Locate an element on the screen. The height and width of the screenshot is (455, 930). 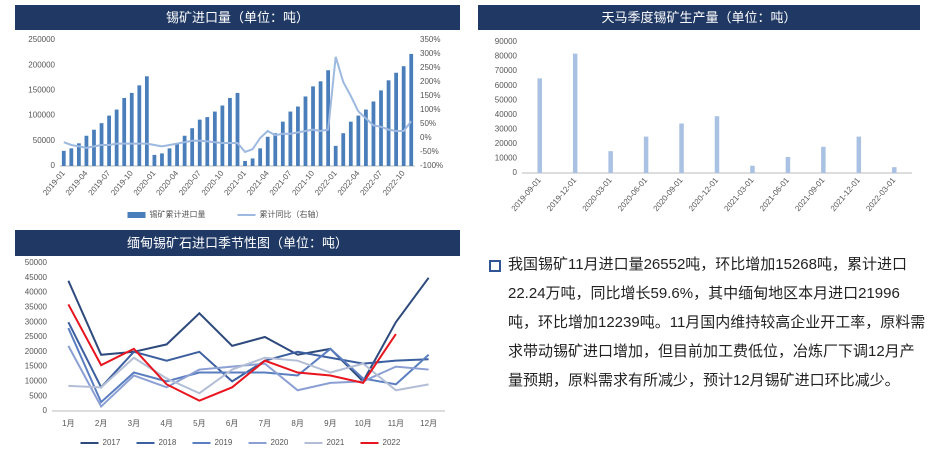
x-tick-label: 12月 is located at coordinates (428, 423).